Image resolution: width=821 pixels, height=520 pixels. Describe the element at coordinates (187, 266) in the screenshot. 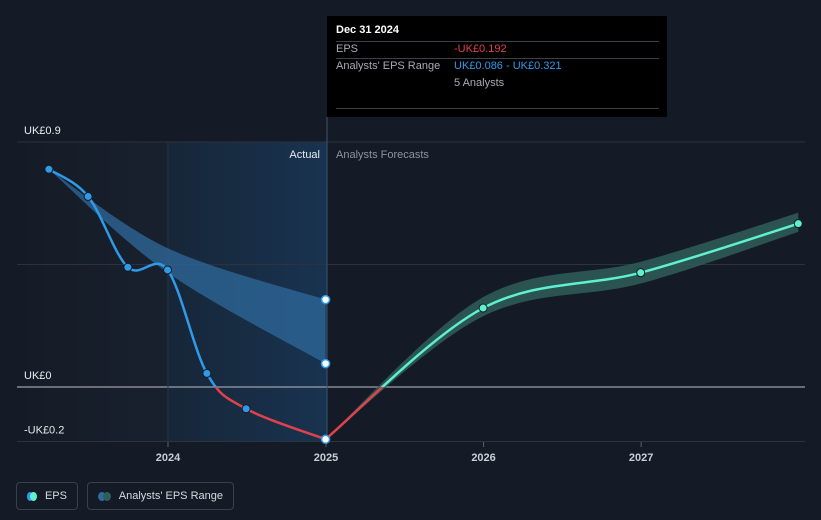

I see `analyst-range-band` at that location.